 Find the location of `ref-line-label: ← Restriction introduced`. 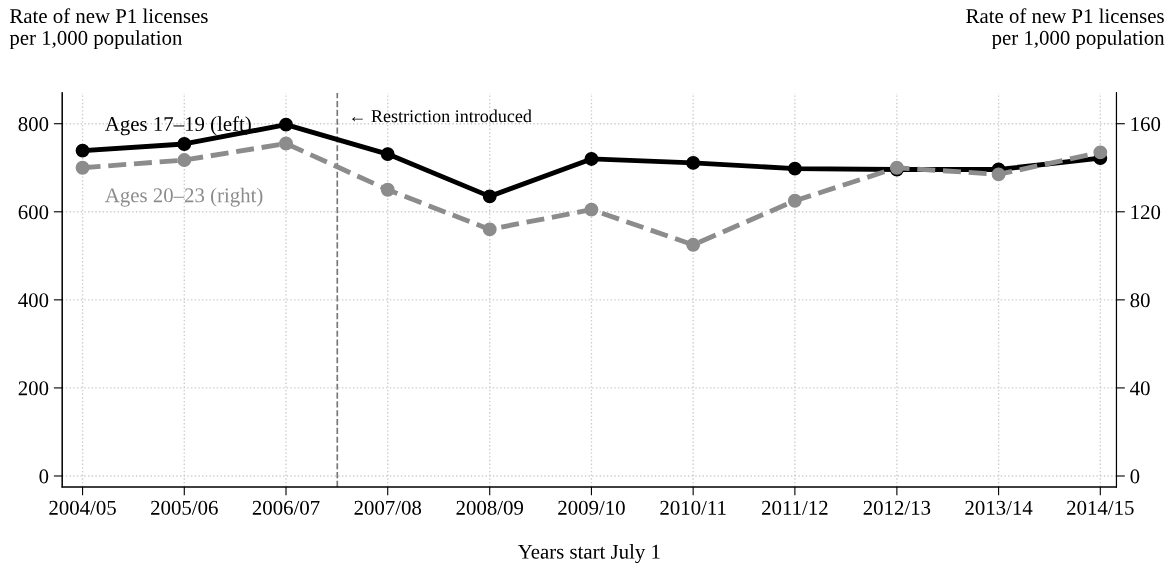

ref-line-label: ← Restriction introduced is located at coordinates (442, 116).